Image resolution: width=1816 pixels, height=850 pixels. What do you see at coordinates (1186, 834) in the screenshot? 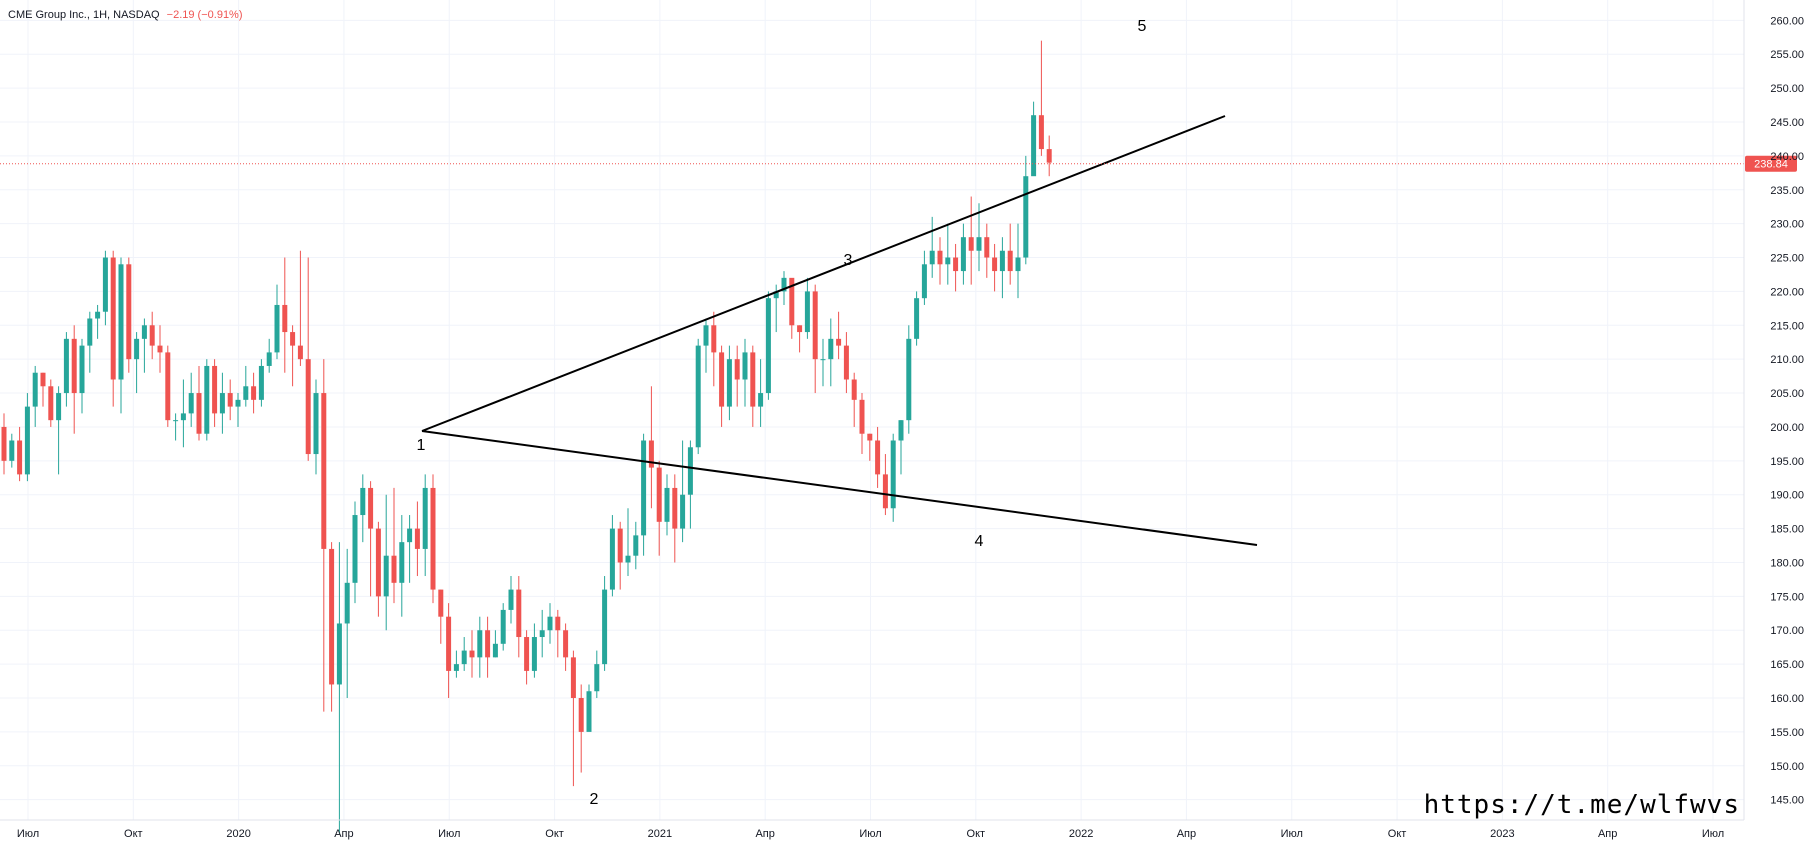
I see `time-tick-label: Апр` at bounding box center [1186, 834].